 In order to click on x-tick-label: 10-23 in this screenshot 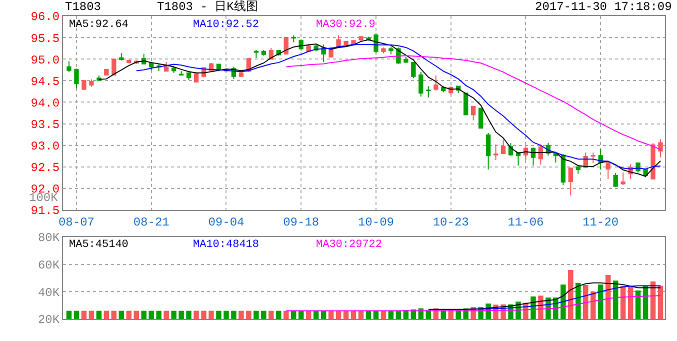, I will do `click(450, 222)`.